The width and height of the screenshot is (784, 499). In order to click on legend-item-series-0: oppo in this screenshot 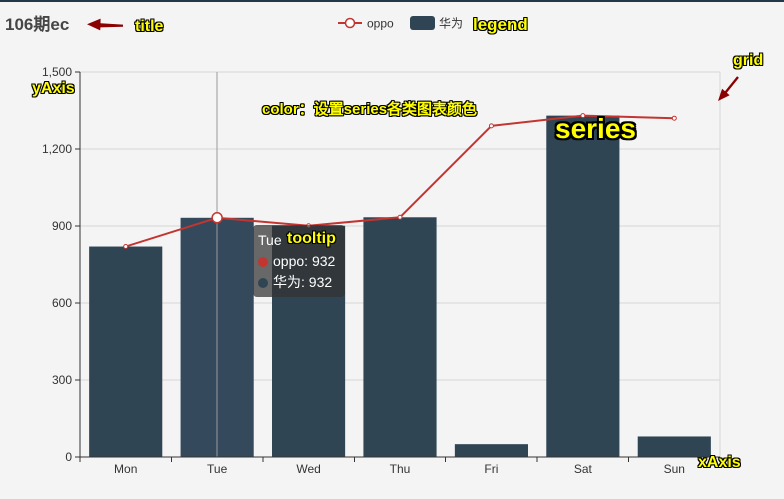, I will do `click(366, 24)`.